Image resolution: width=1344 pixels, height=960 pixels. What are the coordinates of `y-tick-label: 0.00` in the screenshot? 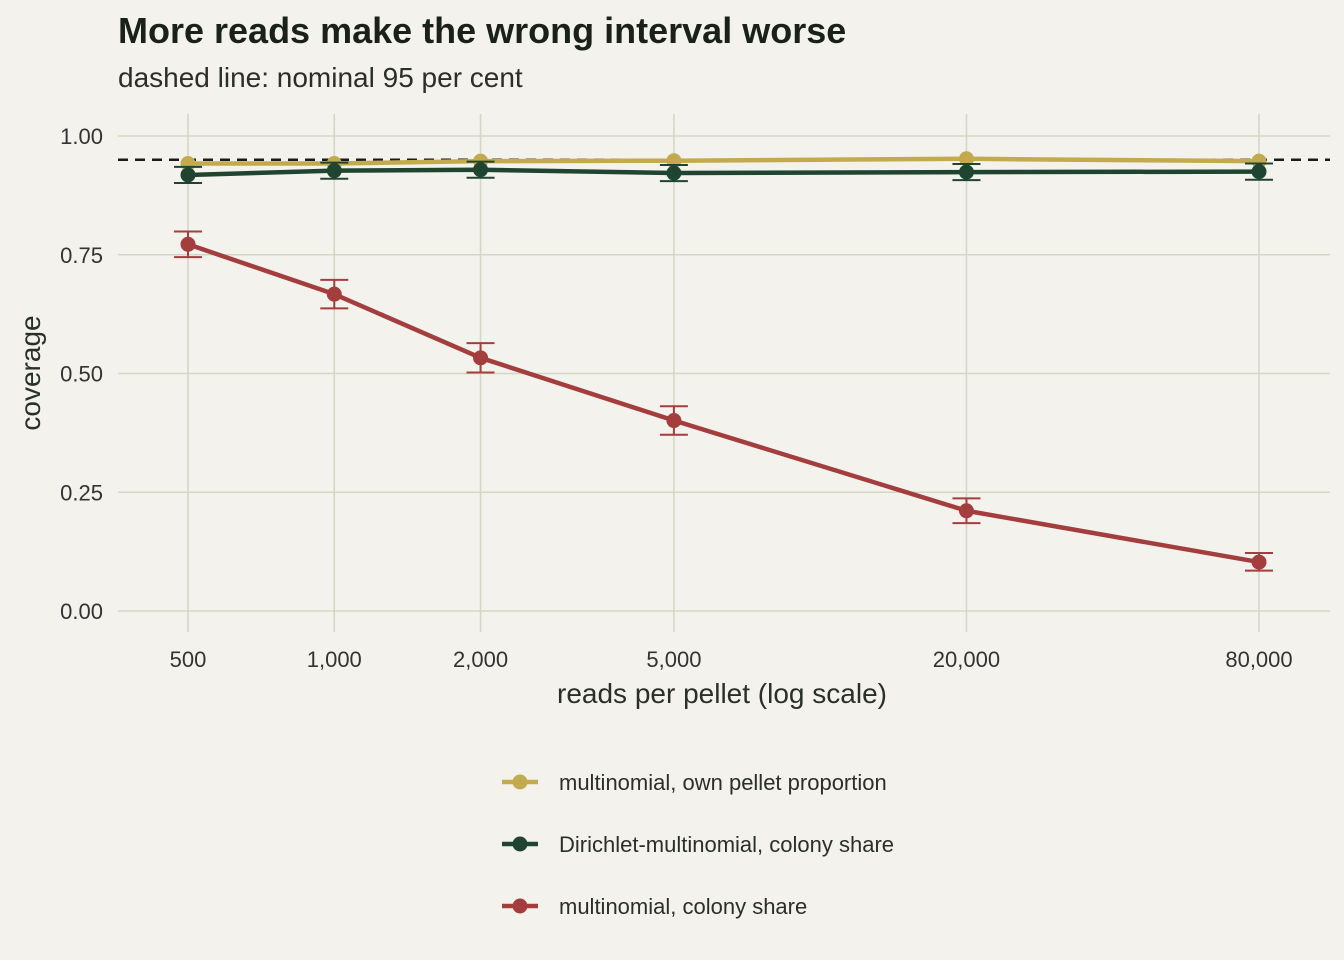 It's located at (81, 611).